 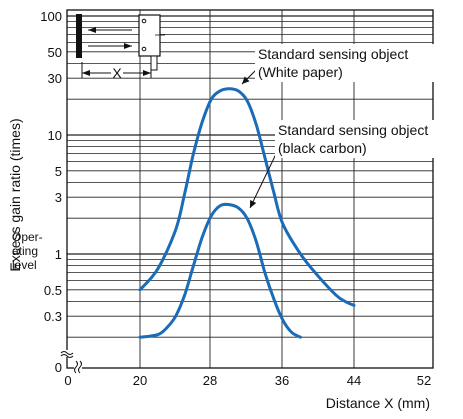 What do you see at coordinates (300, 72) in the screenshot?
I see `series-annotation-text: (White paper)` at bounding box center [300, 72].